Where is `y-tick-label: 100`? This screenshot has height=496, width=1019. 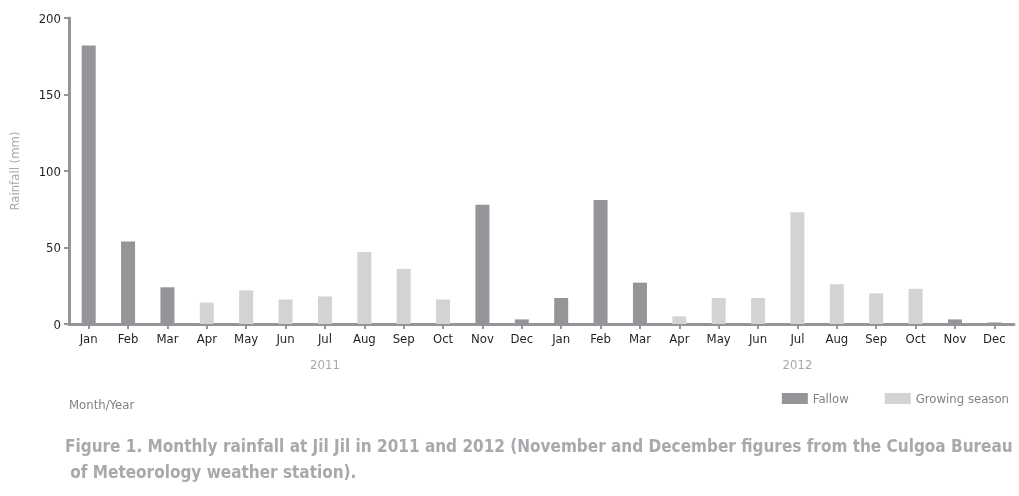
y-tick-label: 100 is located at coordinates (49, 171).